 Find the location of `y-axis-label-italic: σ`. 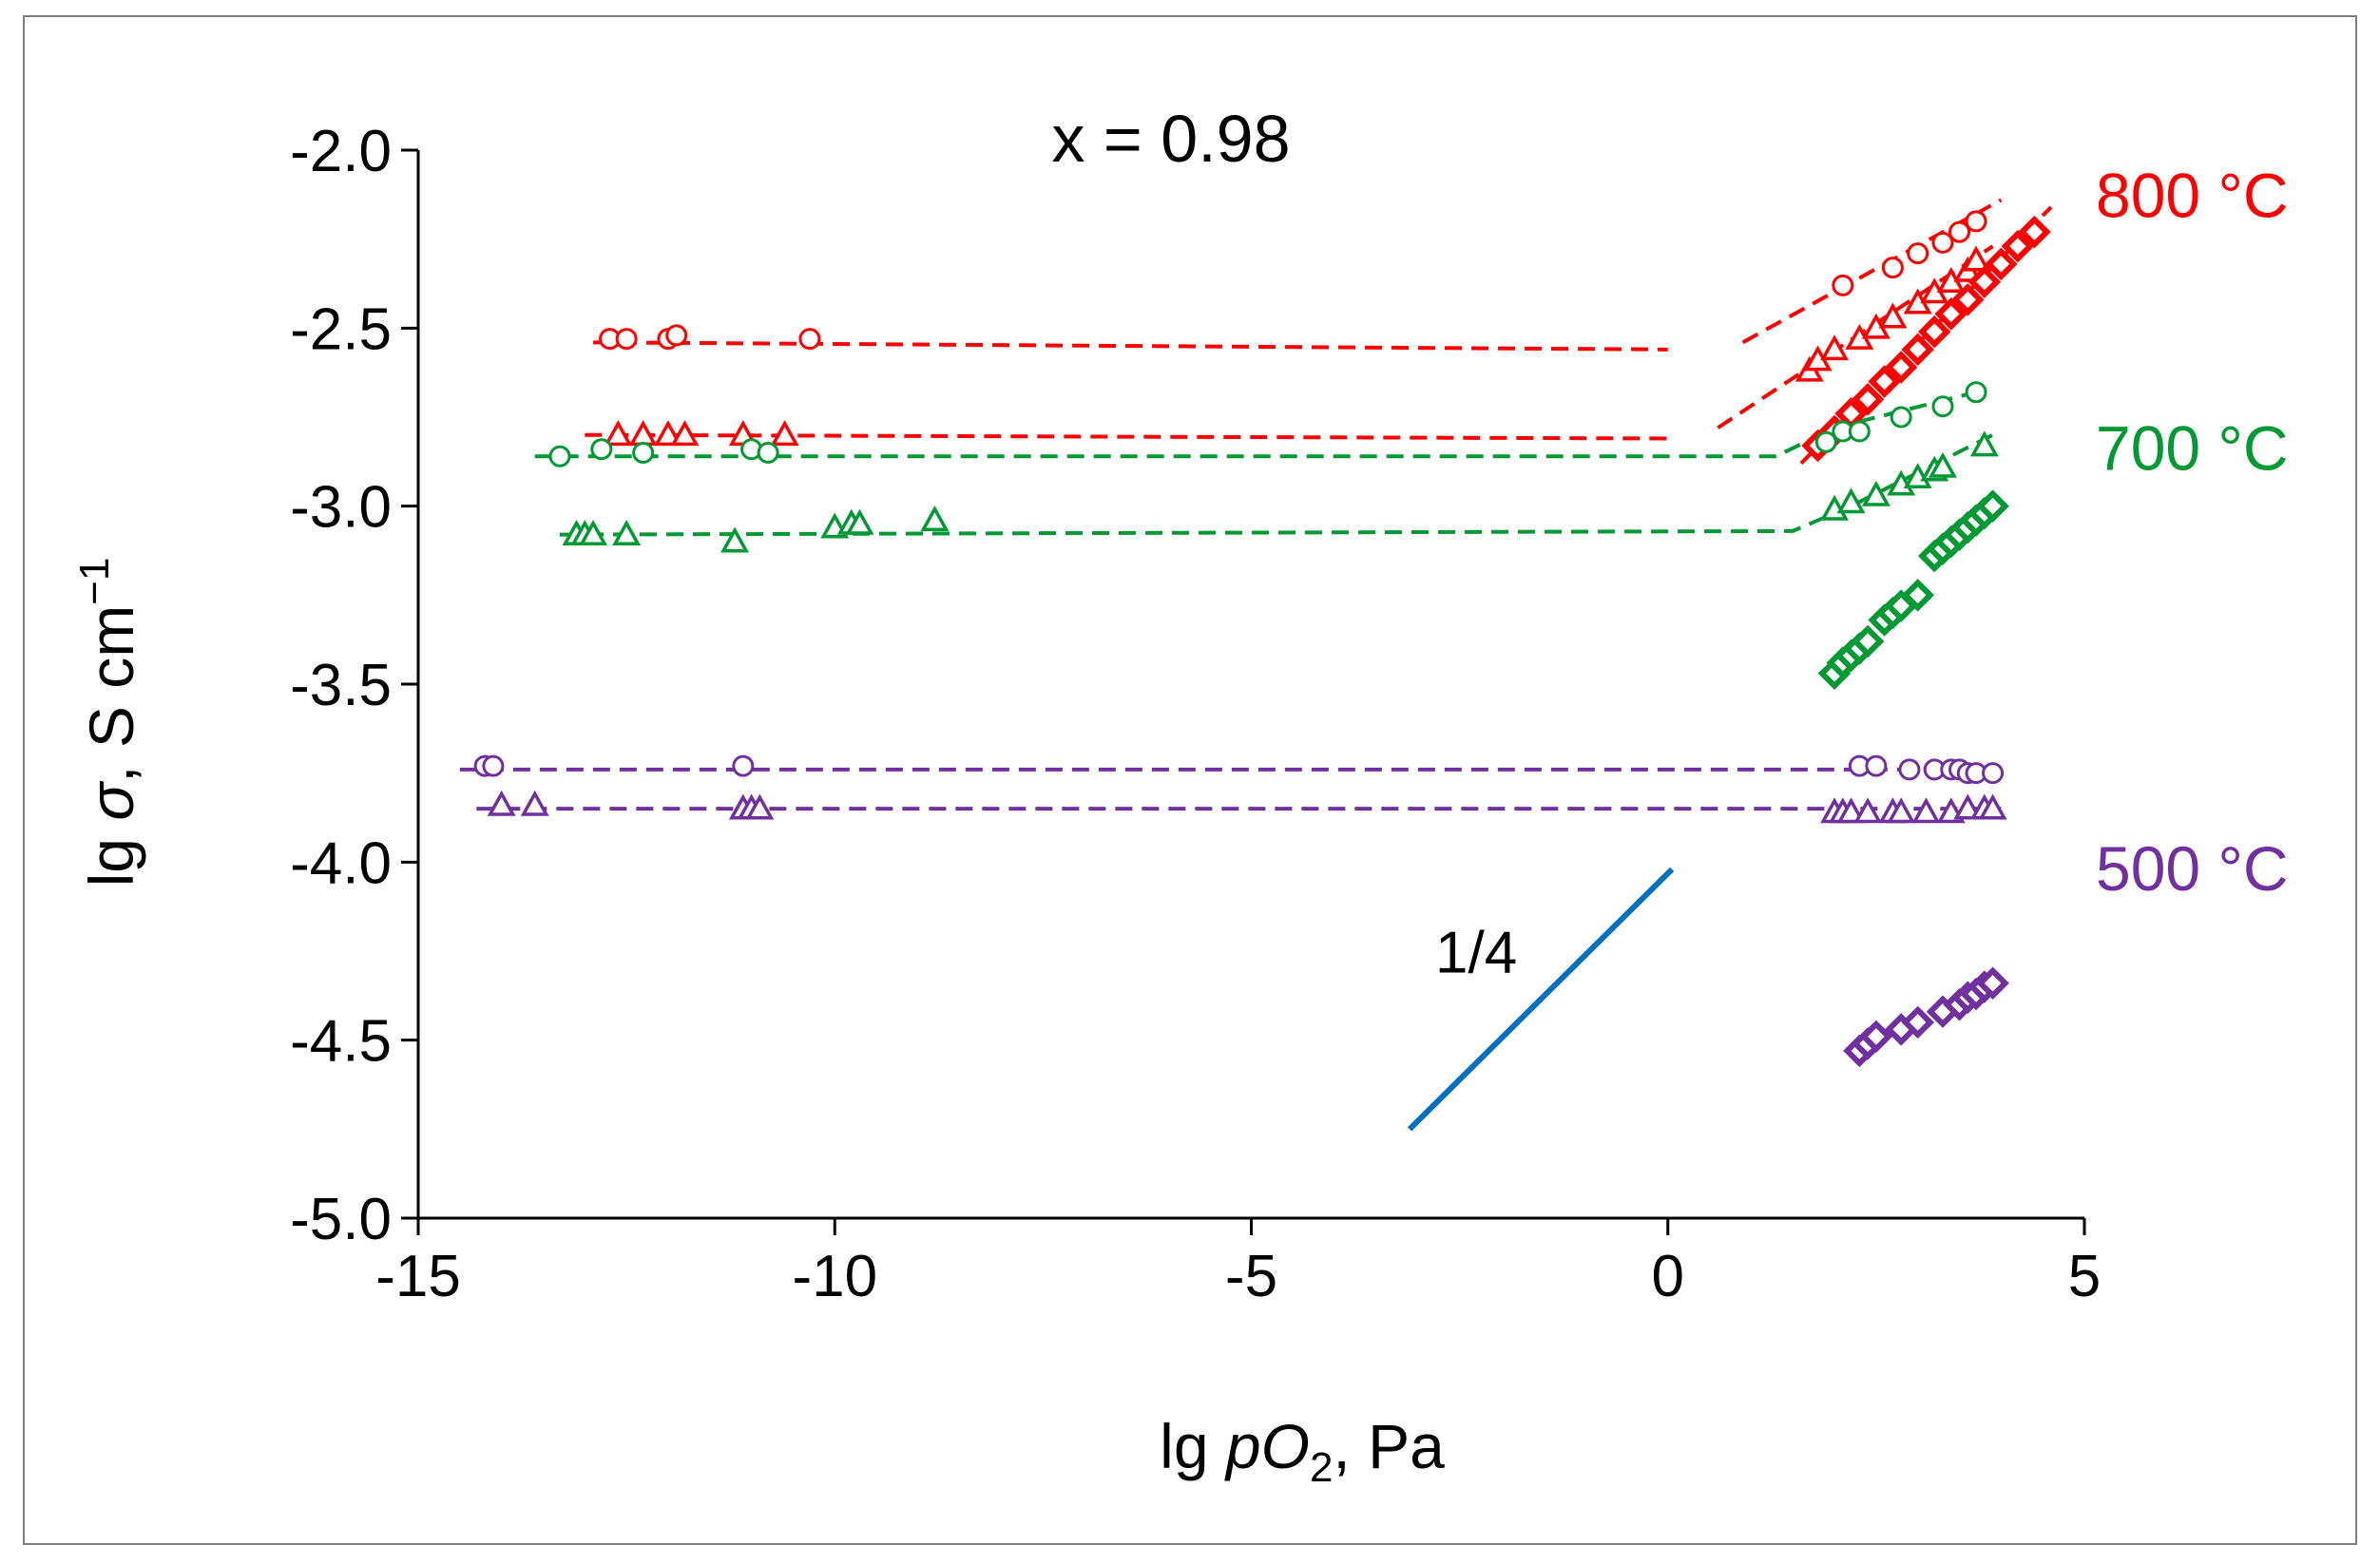

y-axis-label-italic: σ is located at coordinates (111, 801).